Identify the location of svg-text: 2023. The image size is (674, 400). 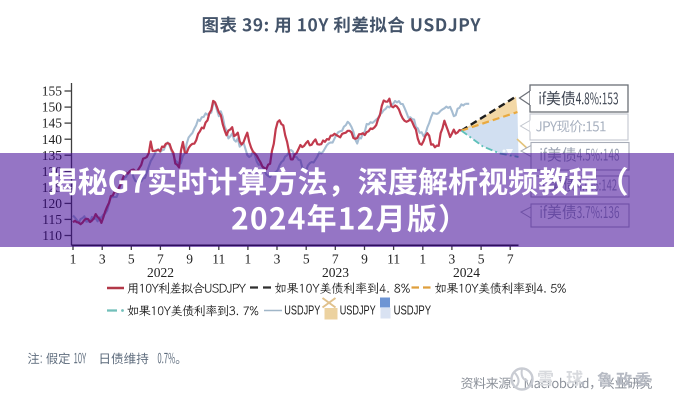
(335, 272).